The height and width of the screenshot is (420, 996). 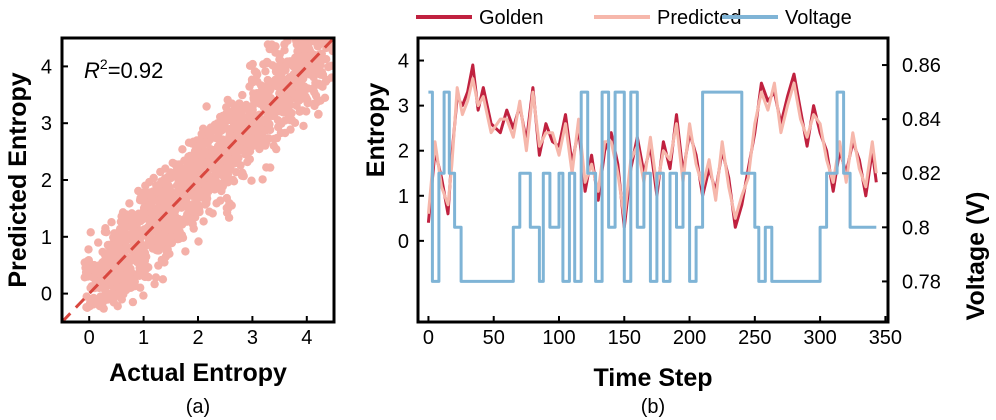 What do you see at coordinates (624, 338) in the screenshot?
I see `x-tick-label: 150` at bounding box center [624, 338].